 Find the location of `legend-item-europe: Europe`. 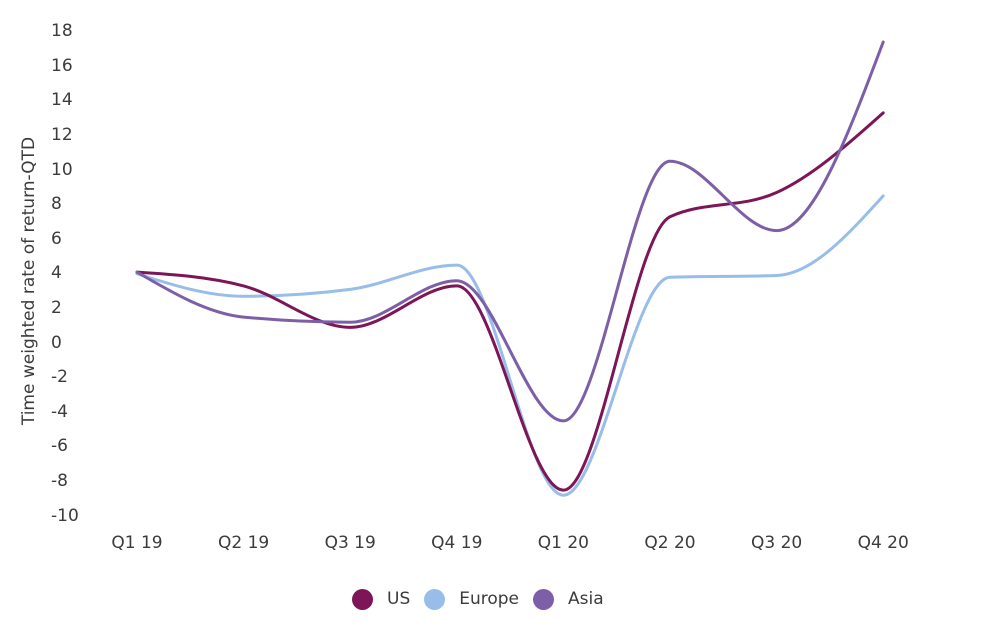

legend-item-europe: Europe is located at coordinates (471, 599).